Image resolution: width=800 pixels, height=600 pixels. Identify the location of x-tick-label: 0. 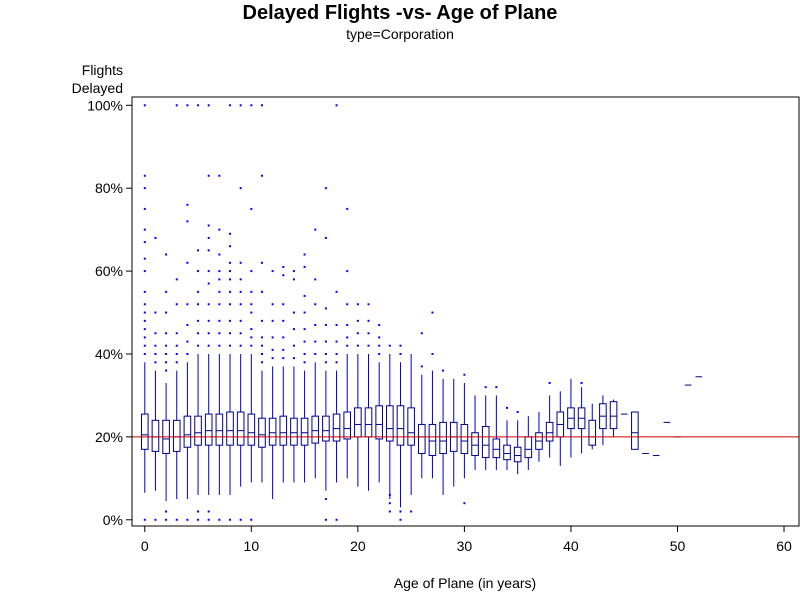
(145, 546).